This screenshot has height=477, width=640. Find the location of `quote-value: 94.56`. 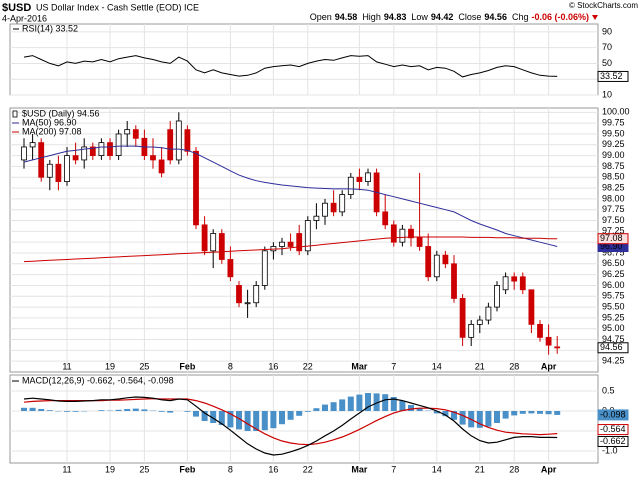

quote-value: 94.56 is located at coordinates (495, 17).